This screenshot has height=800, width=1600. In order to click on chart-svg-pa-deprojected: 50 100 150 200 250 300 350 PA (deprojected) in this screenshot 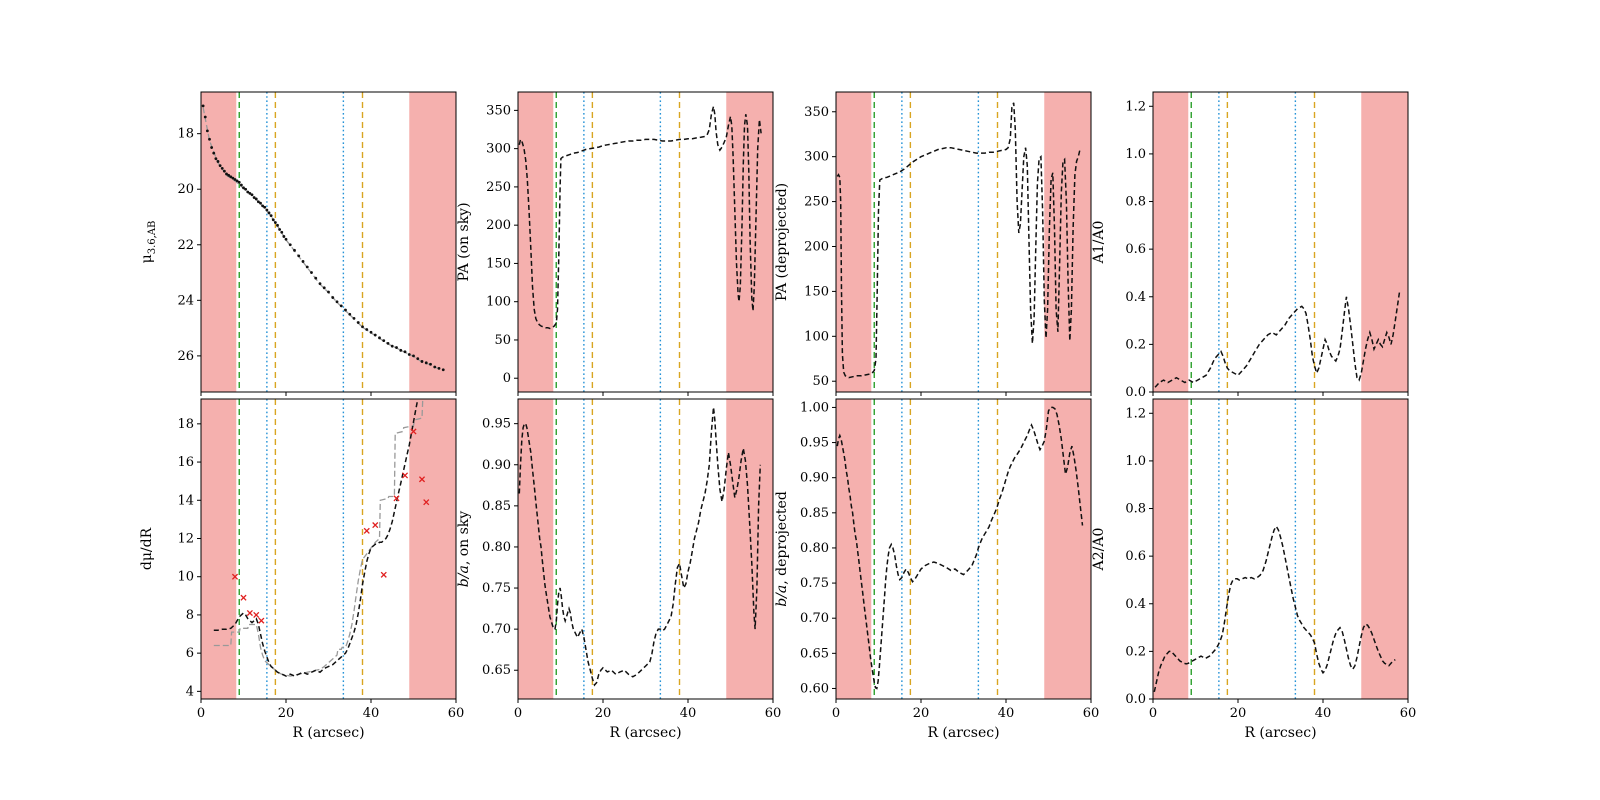, I will do `click(933, 243)`.